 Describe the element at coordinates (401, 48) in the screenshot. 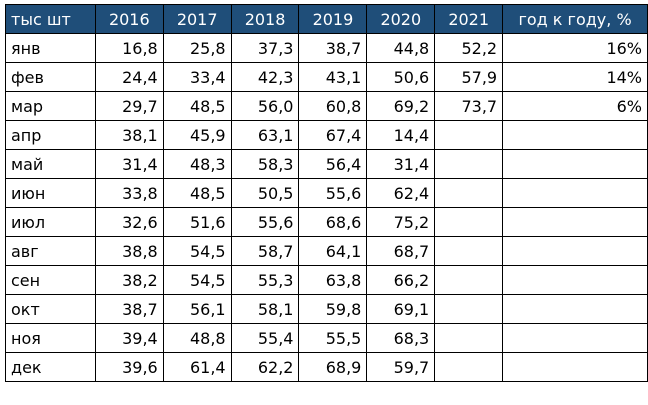

I see `value-cell: 44,8` at that location.